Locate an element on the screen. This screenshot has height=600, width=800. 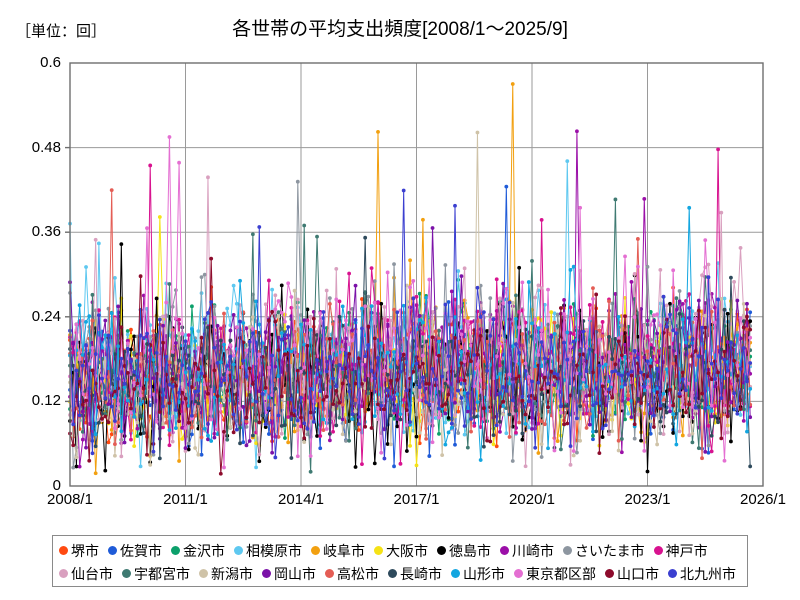
y-tick-label: 0.6 is located at coordinates (50, 62).